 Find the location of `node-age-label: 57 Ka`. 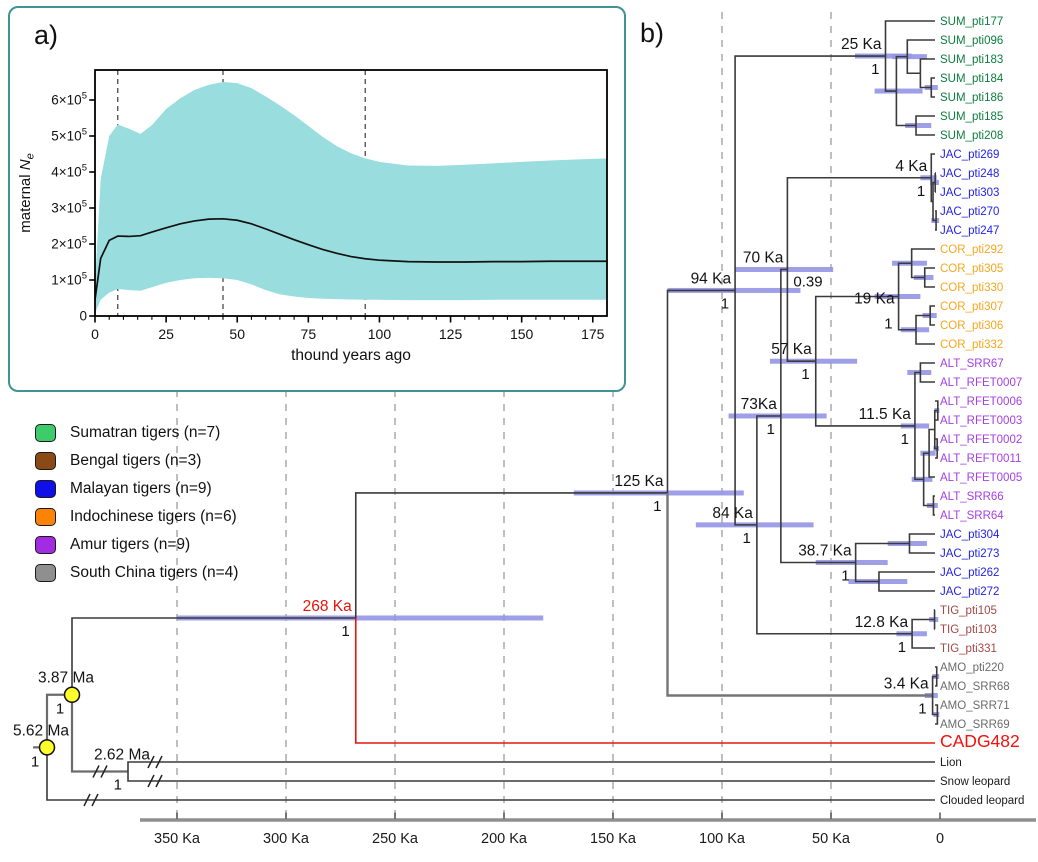

node-age-label: 57 Ka is located at coordinates (791, 349).